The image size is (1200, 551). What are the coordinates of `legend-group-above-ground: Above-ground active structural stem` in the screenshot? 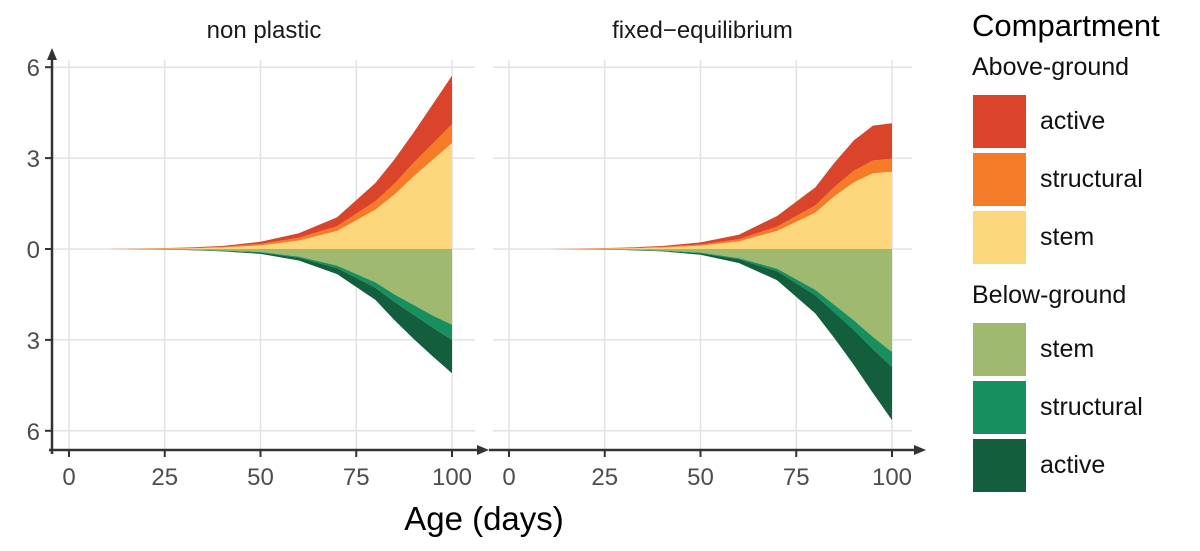 It's located at (1084, 159).